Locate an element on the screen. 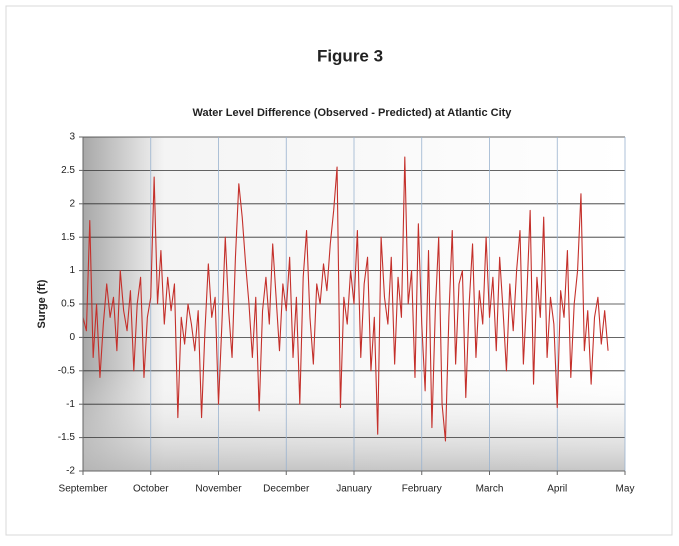 The height and width of the screenshot is (546, 679). y-tick-label: 2 is located at coordinates (72, 203).